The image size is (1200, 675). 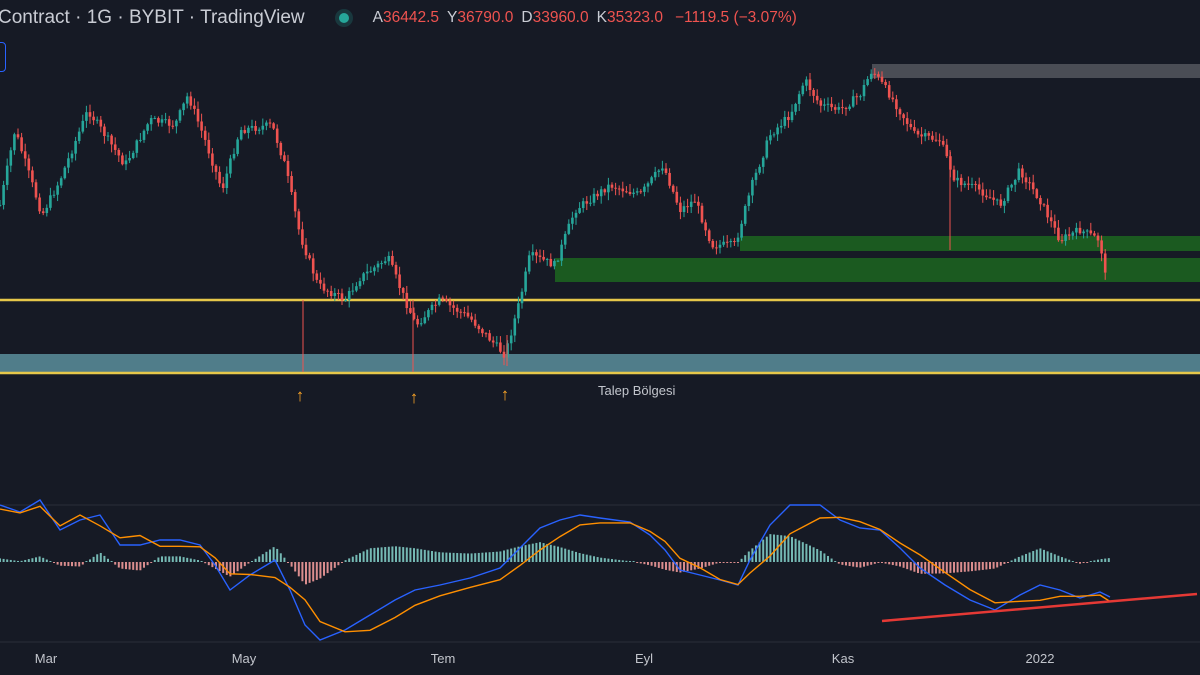 What do you see at coordinates (1036, 71) in the screenshot?
I see `resistance-zone` at bounding box center [1036, 71].